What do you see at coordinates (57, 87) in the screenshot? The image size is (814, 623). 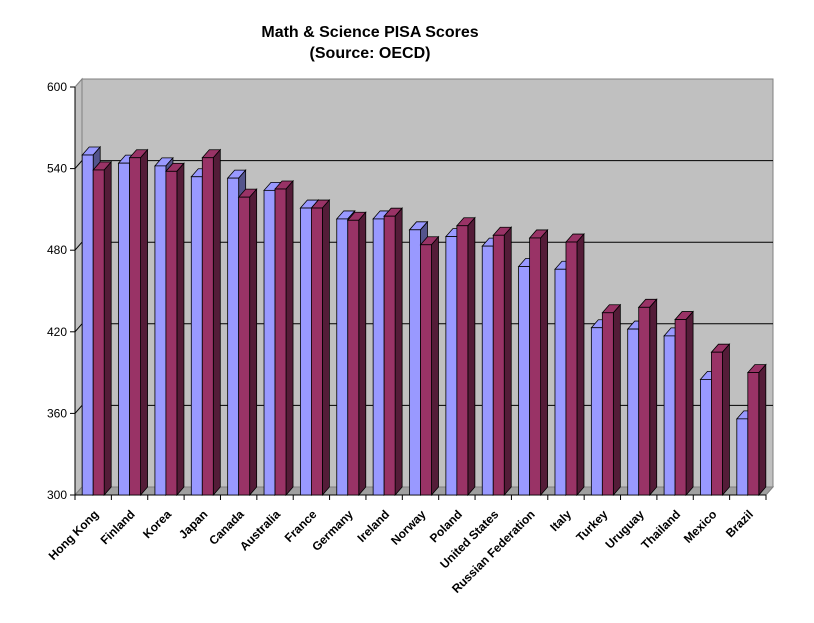 I see `y-tick-label: 600` at bounding box center [57, 87].